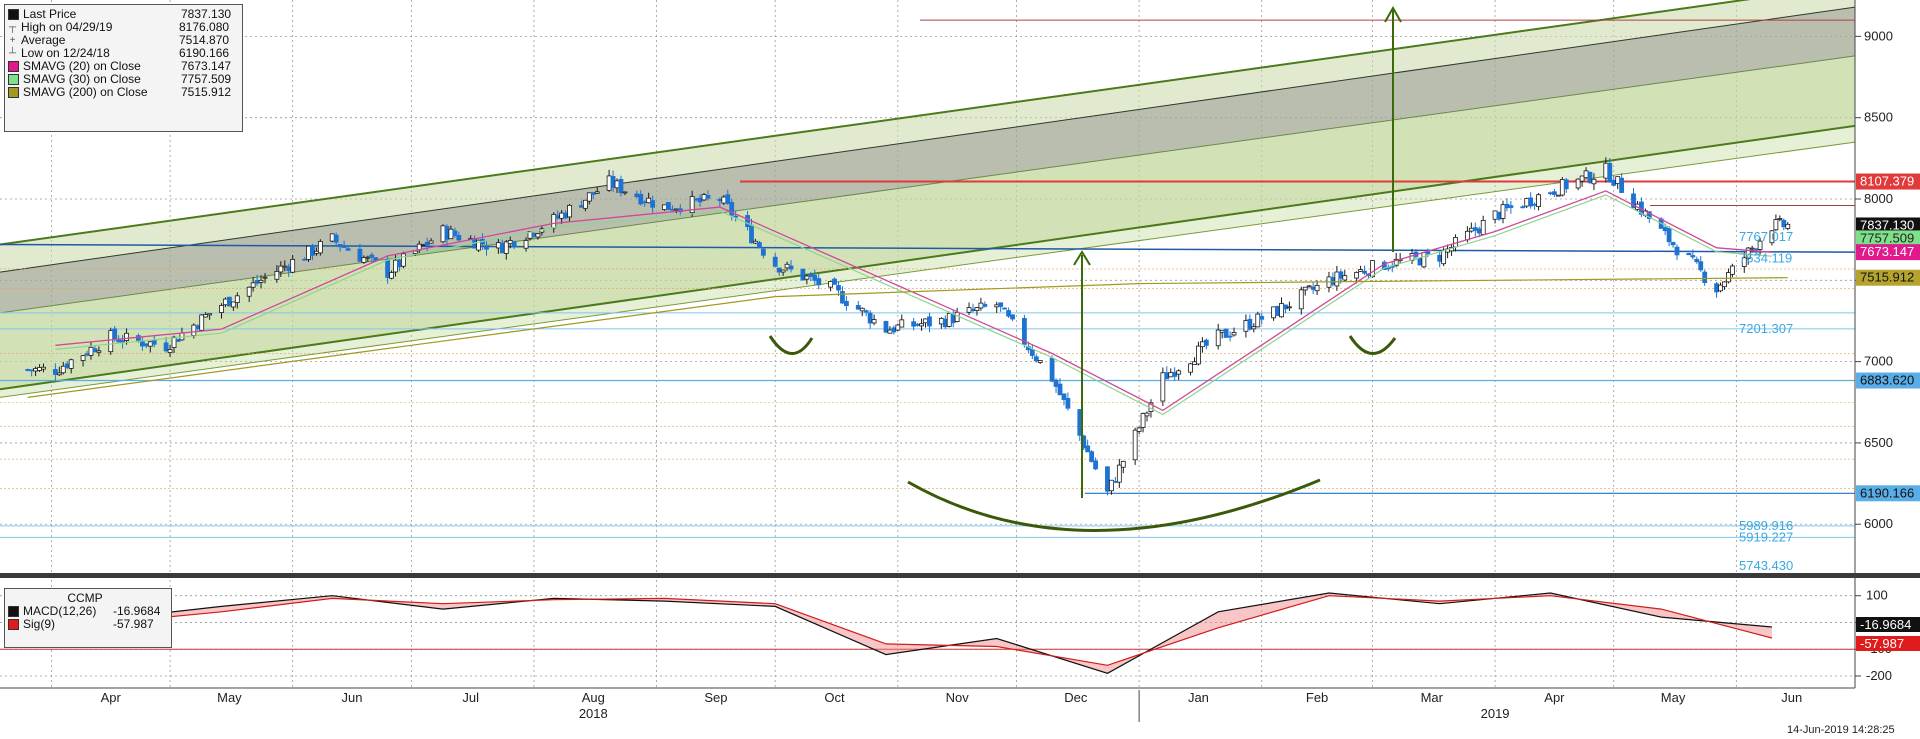 The height and width of the screenshot is (739, 1920). What do you see at coordinates (1372, 345) in the screenshot?
I see `right-handle-arc` at bounding box center [1372, 345].